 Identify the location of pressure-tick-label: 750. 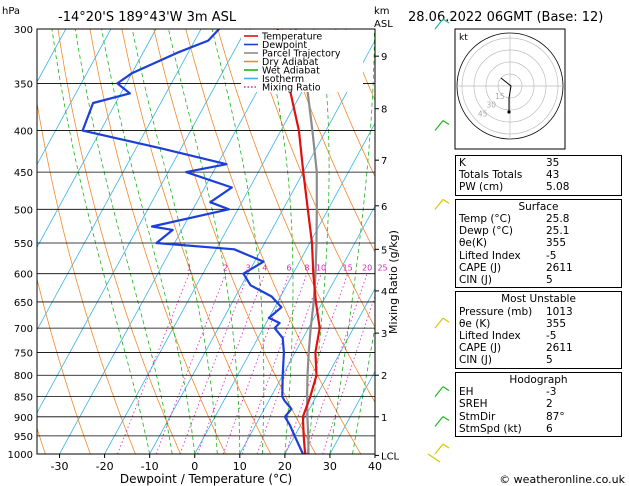
(23, 353).